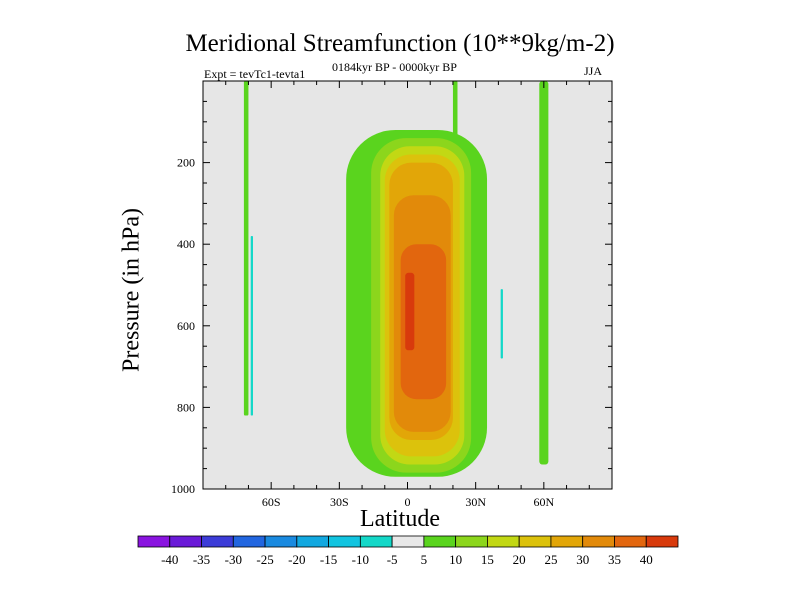  I want to click on x-tick-label: 0, so click(408, 502).